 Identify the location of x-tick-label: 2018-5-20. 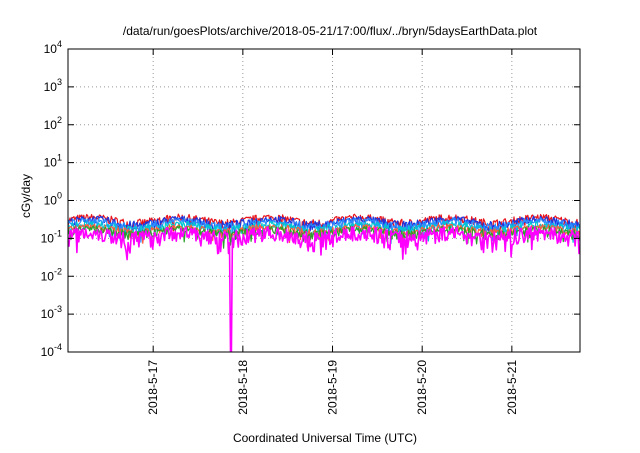
(422, 387).